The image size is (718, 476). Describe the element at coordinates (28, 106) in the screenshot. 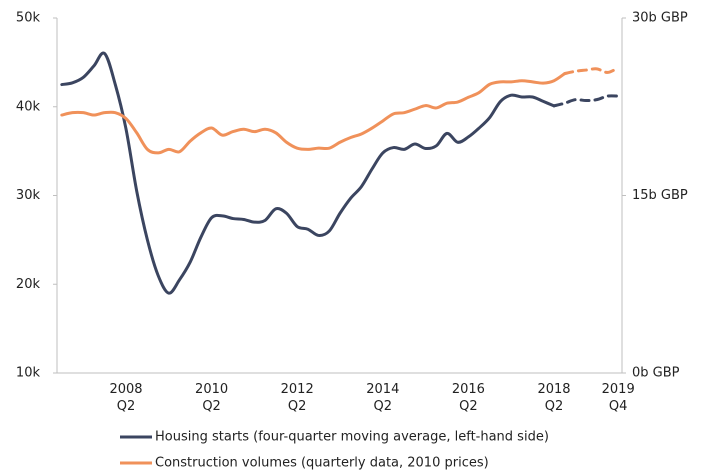

I see `y-tick-label: 40k` at that location.